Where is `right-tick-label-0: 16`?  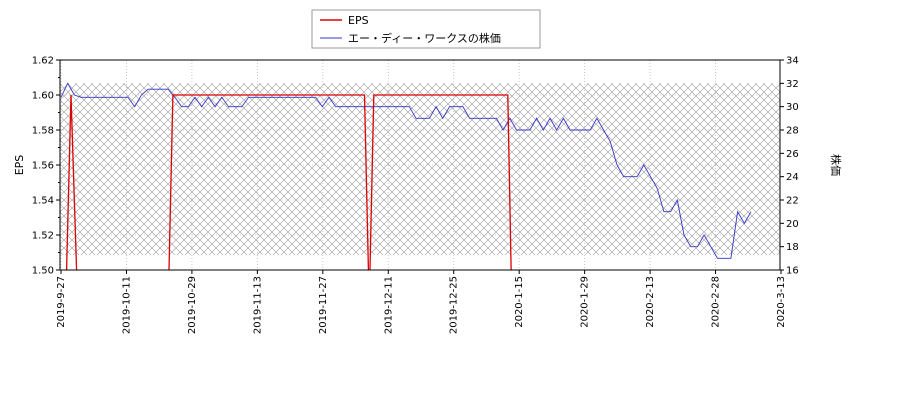
right-tick-label-0: 16 is located at coordinates (792, 271).